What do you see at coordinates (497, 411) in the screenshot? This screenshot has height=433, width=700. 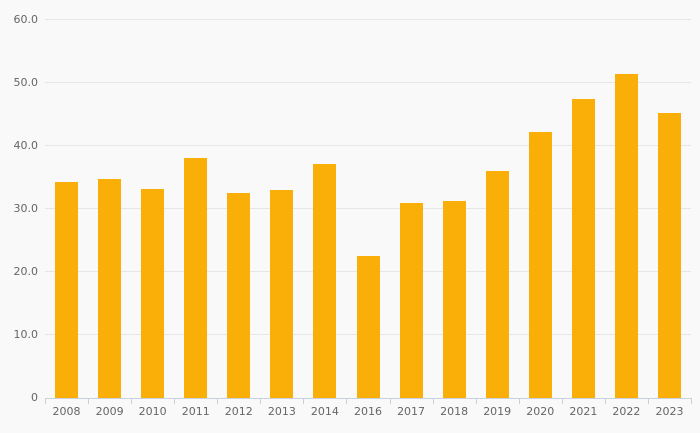 I see `x-tick-label-2019: 2019` at bounding box center [497, 411].